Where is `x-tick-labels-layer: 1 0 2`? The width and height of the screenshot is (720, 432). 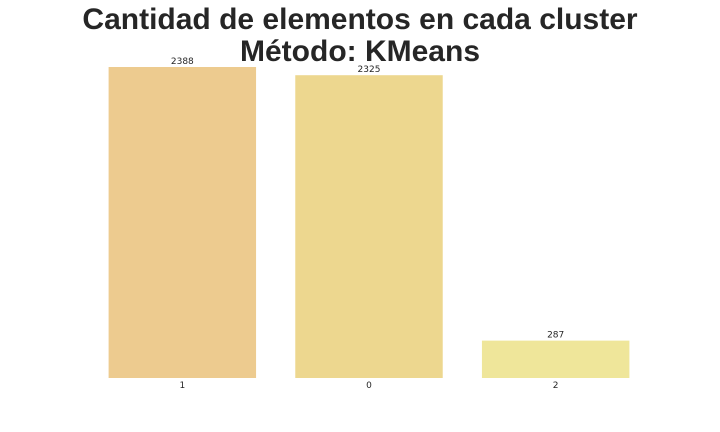
x-tick-labels-layer: 1 0 2 is located at coordinates (368, 386).